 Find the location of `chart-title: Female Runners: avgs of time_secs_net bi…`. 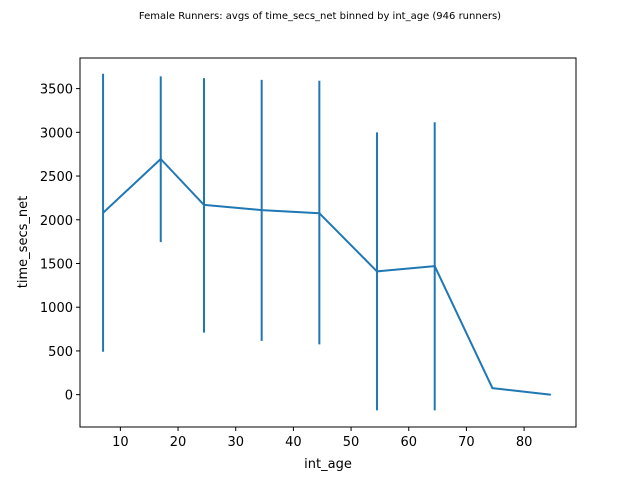

chart-title: Female Runners: avgs of time_secs_net bi… is located at coordinates (320, 16).